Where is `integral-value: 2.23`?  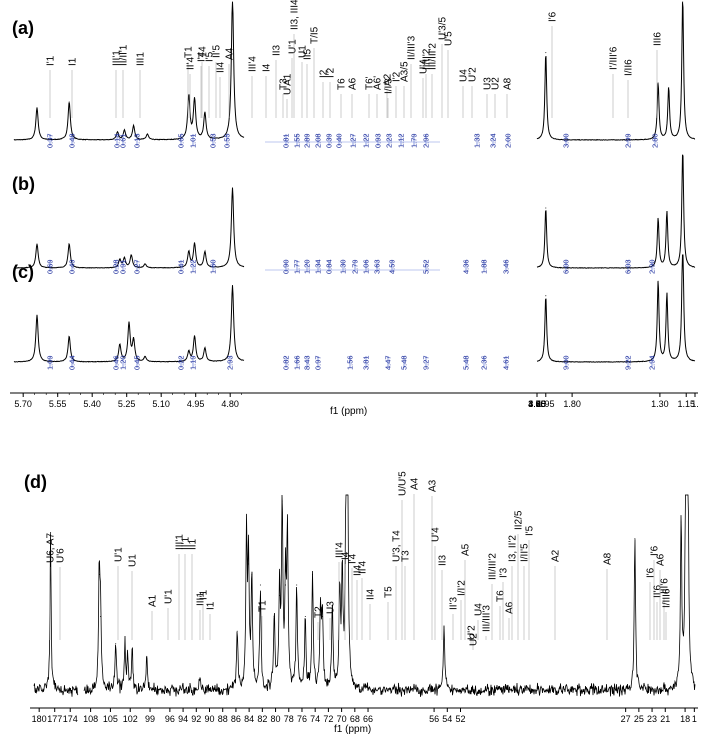
integral-value: 2.23 is located at coordinates (389, 140).